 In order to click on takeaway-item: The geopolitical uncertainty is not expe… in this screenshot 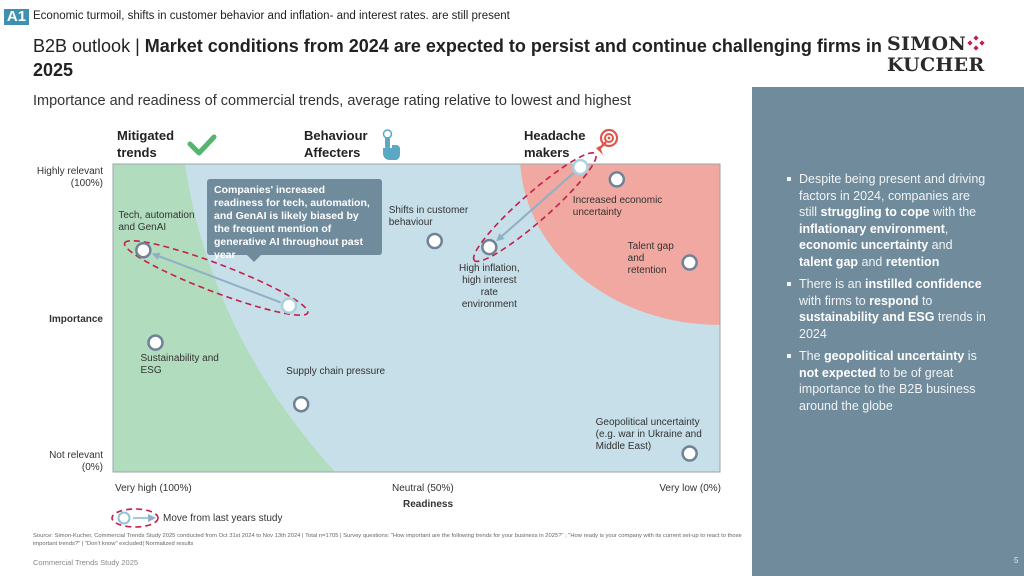, I will do `click(887, 381)`.